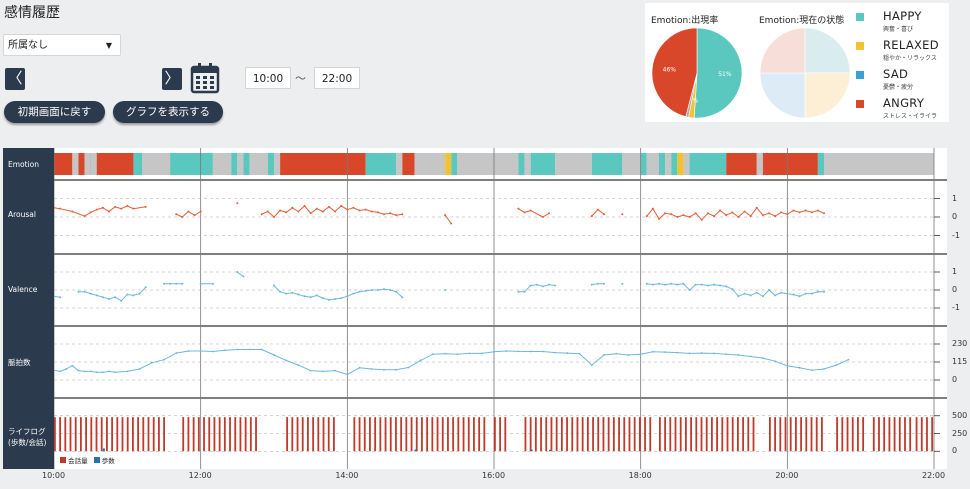  I want to click on calendar-icon, so click(205, 78).